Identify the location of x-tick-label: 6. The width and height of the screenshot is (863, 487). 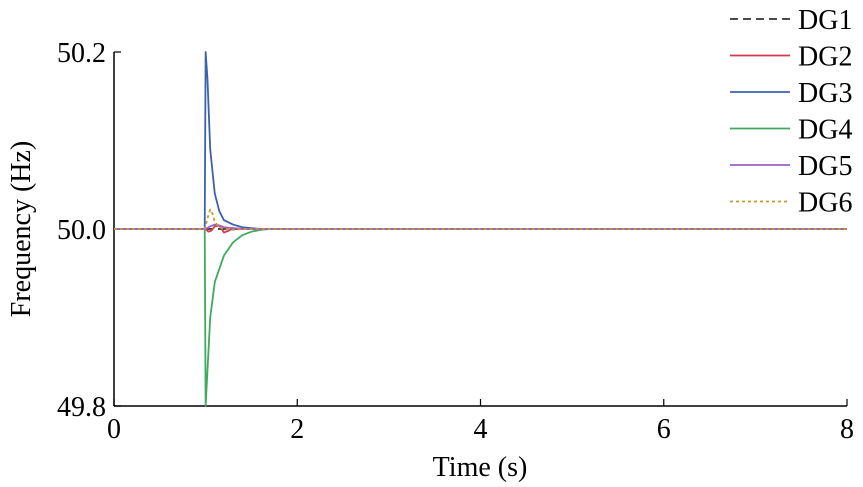
(664, 429).